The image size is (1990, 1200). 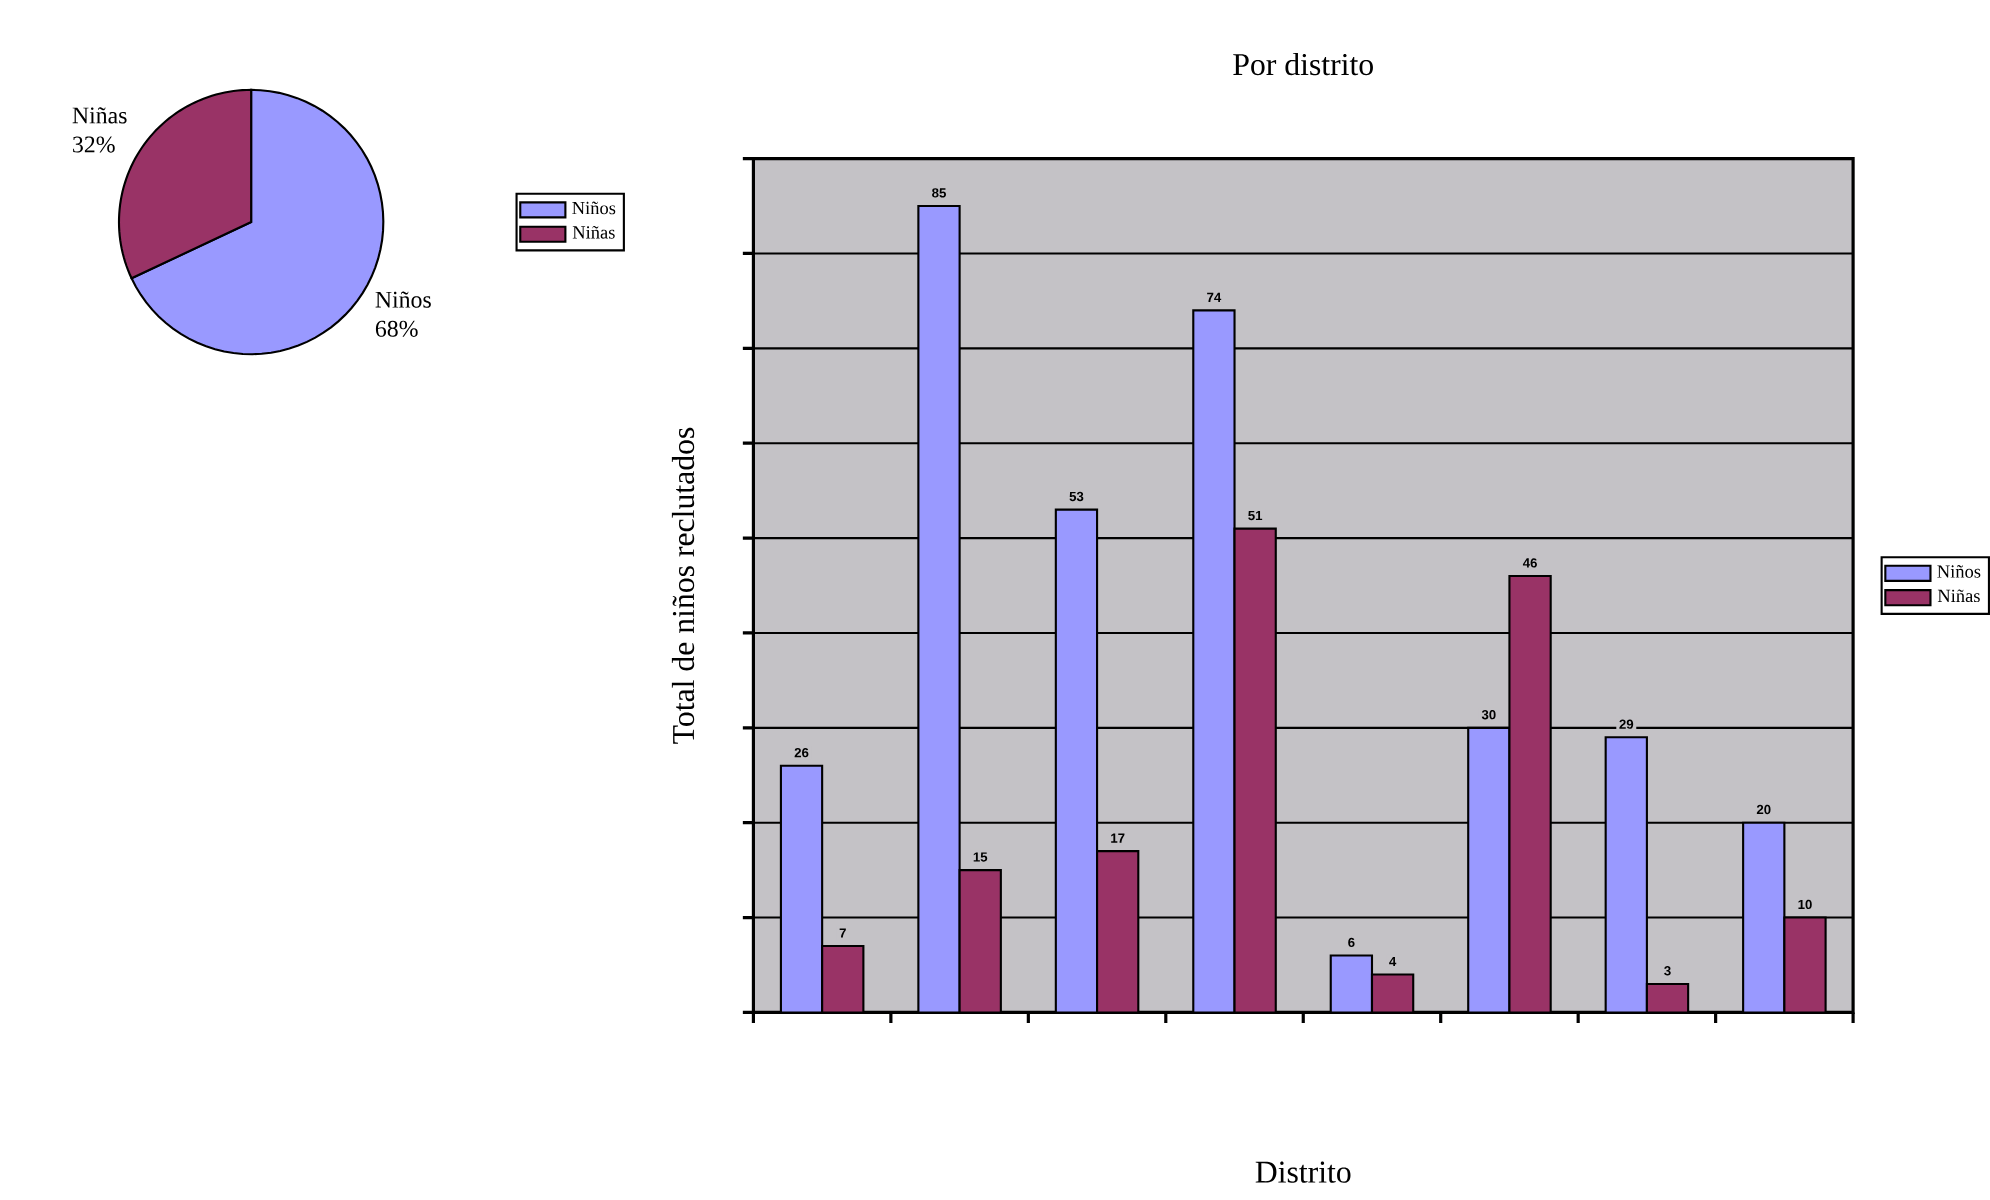 I want to click on data-label: 32%, so click(x=94, y=144).